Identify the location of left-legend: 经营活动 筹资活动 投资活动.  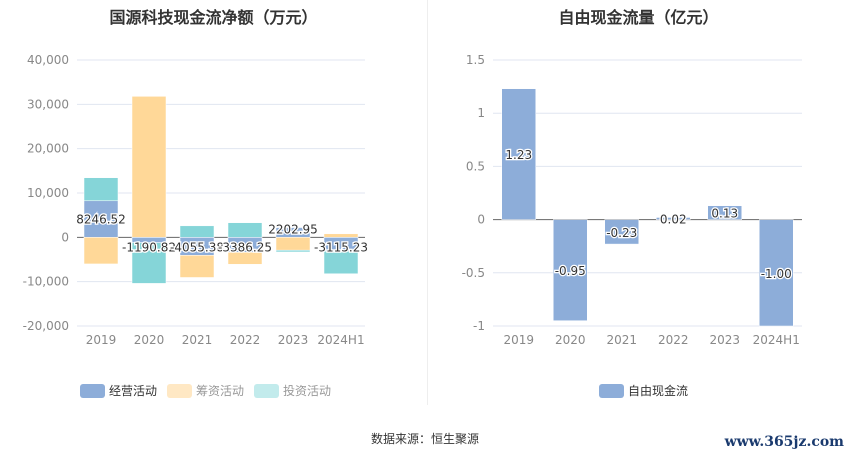
(205, 390).